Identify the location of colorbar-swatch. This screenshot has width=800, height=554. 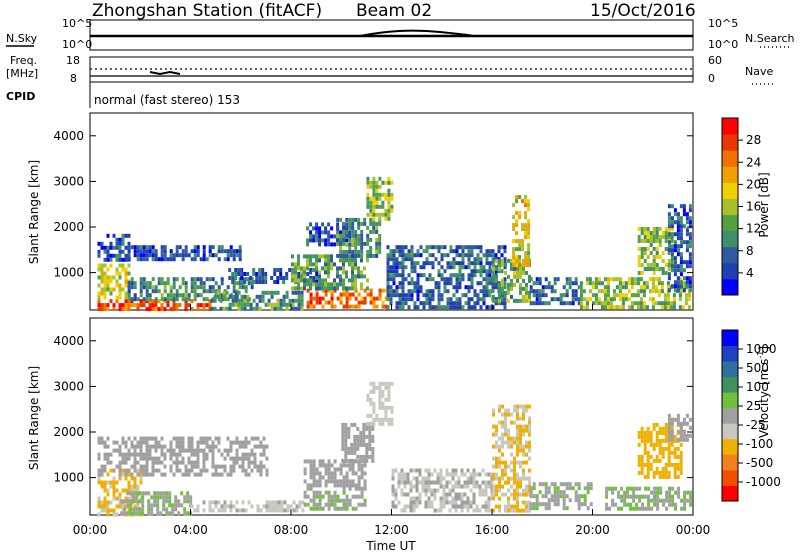
(730, 415).